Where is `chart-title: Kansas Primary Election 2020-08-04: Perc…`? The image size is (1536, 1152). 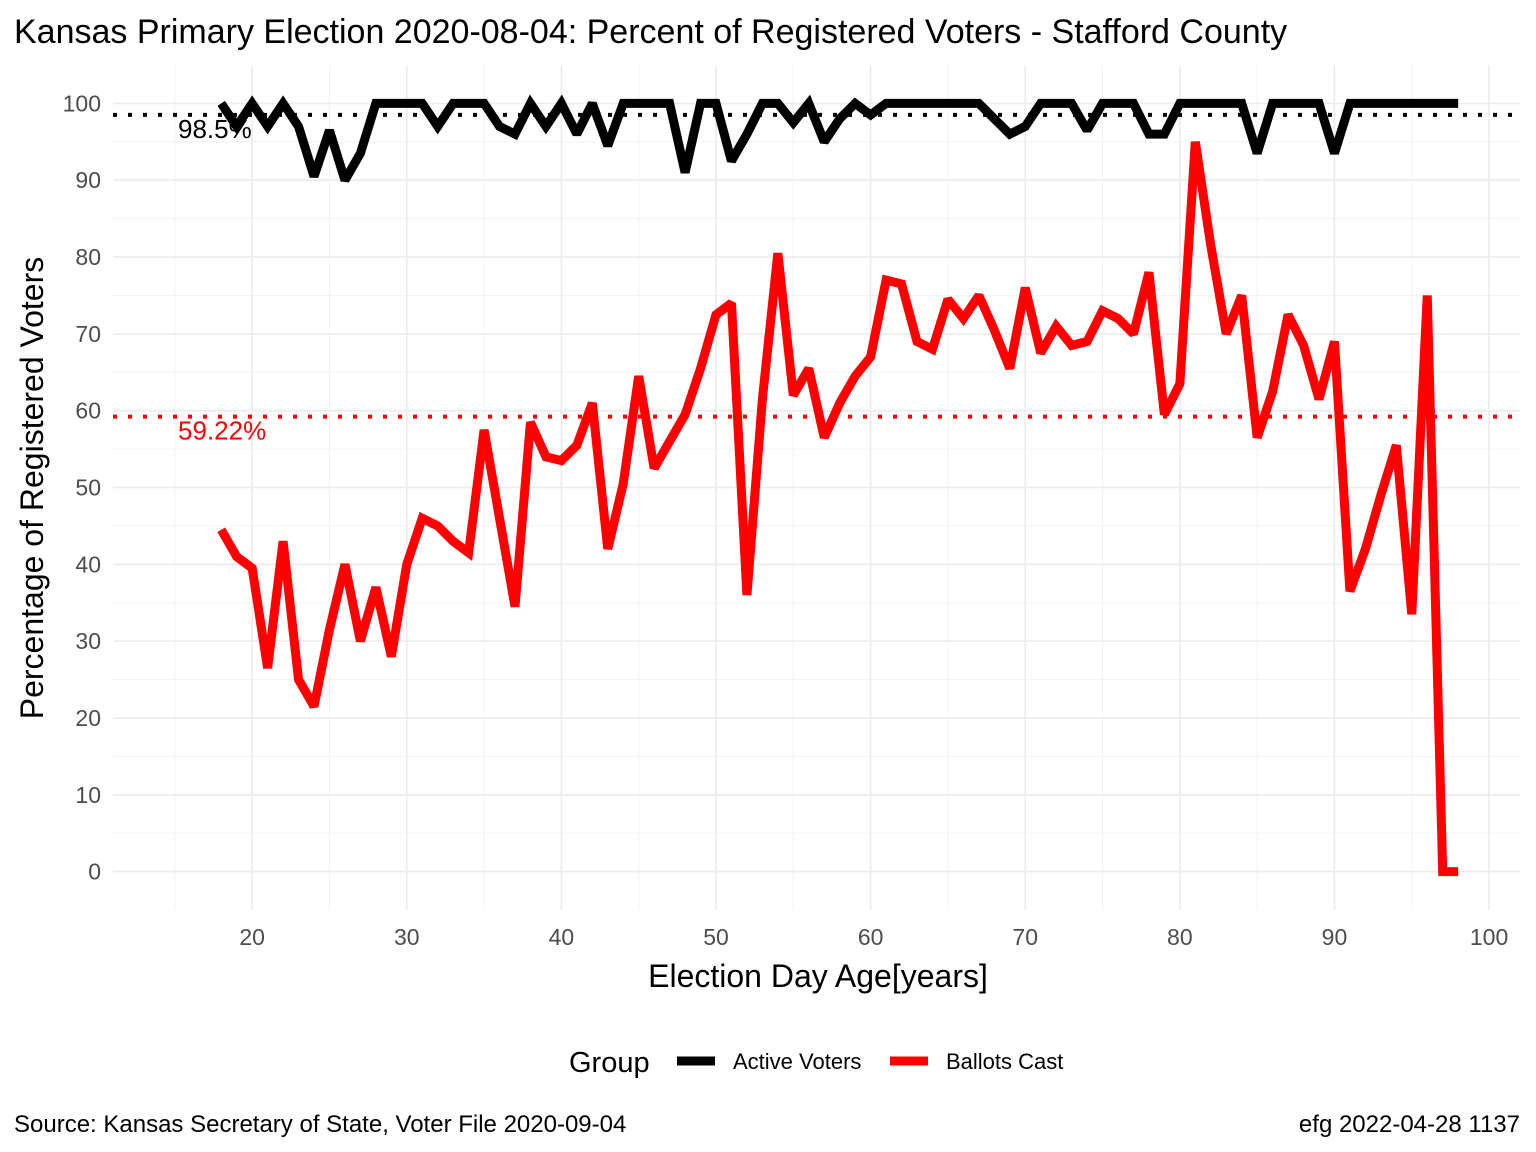 chart-title: Kansas Primary Election 2020-08-04: Perc… is located at coordinates (650, 32).